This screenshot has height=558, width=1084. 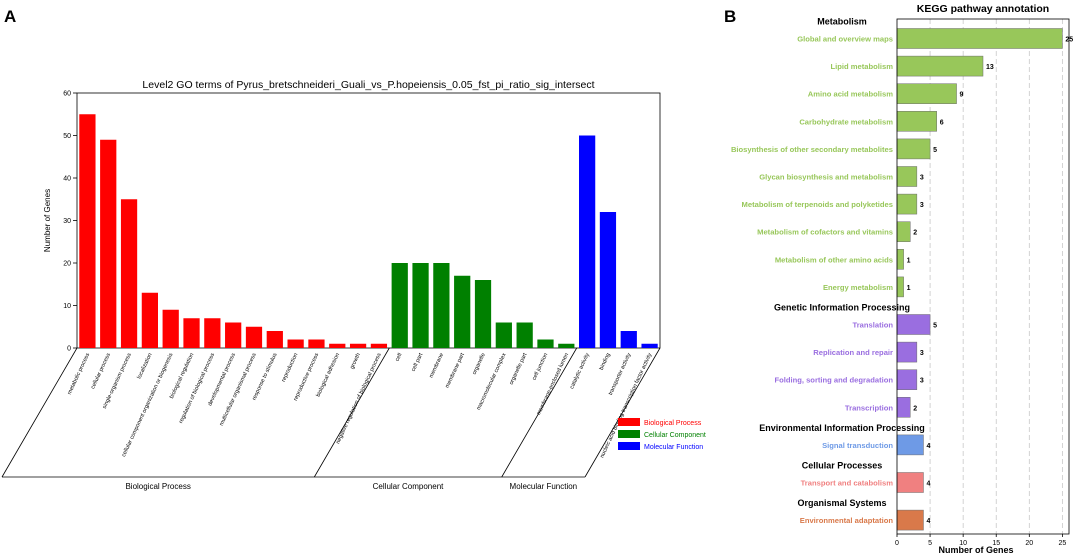 I want to click on panel-label-a: A, so click(x=10, y=16).